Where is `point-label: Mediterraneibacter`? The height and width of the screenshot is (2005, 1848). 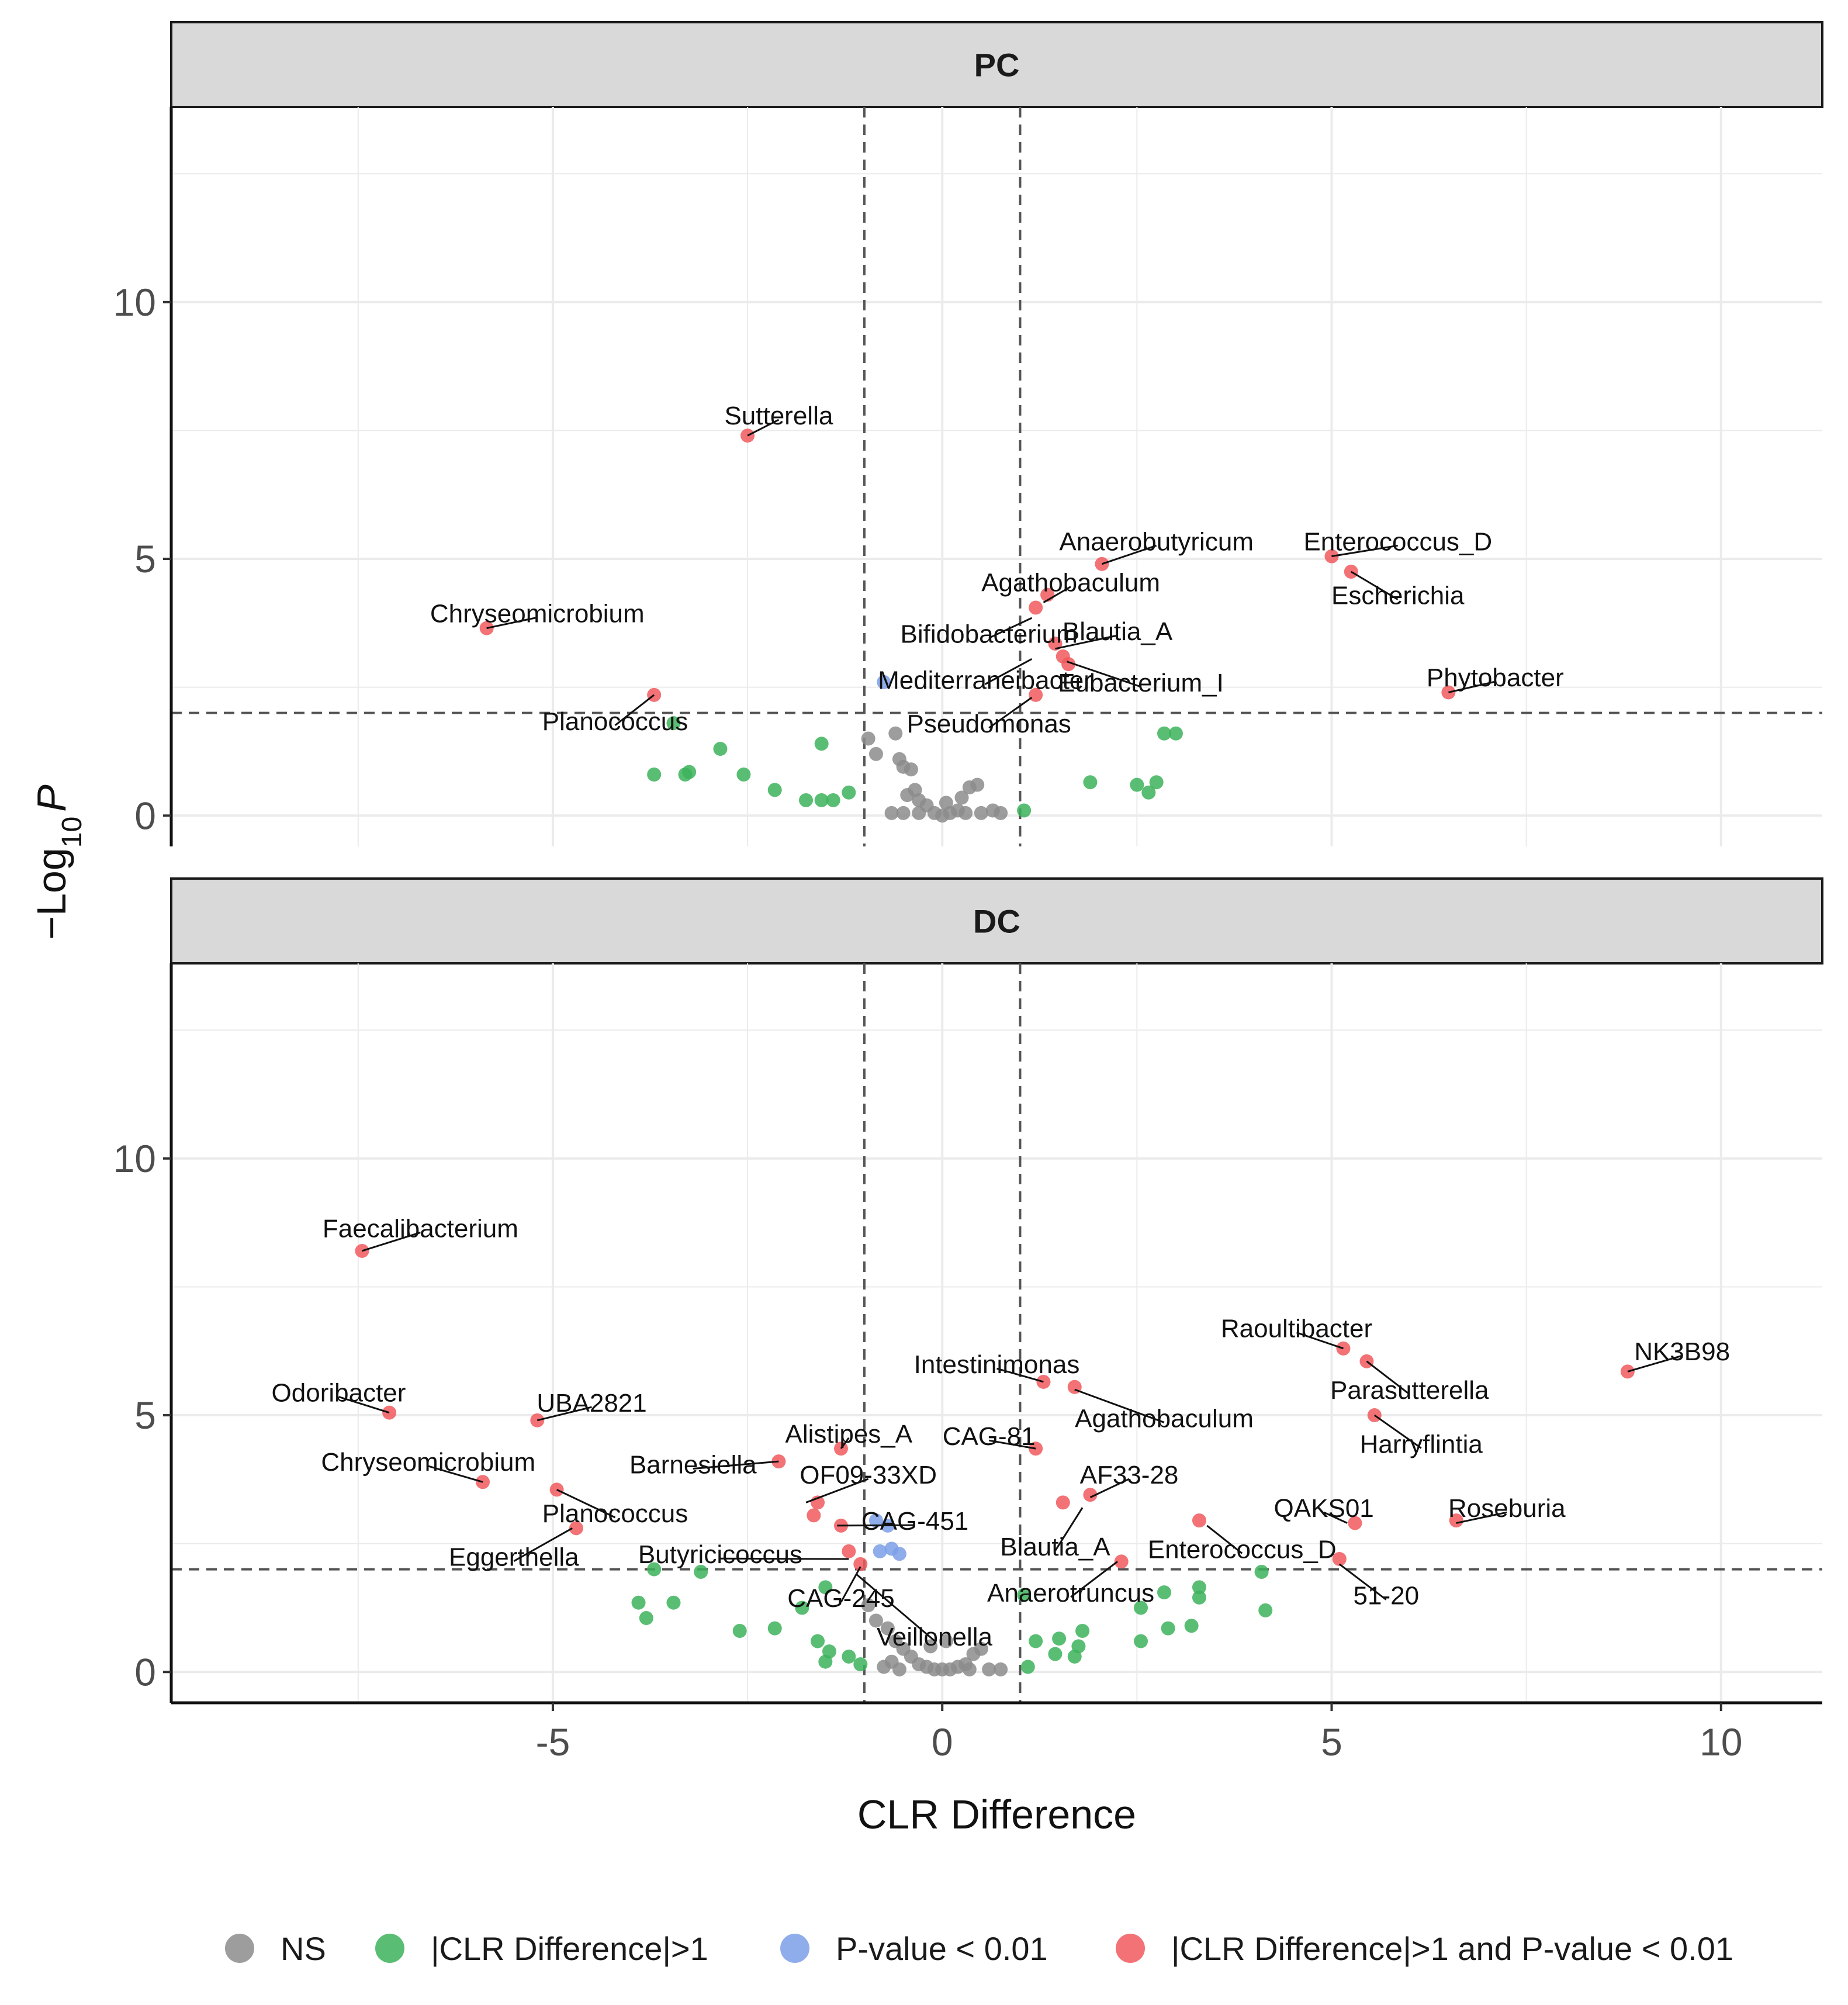
point-label: Mediterraneibacter is located at coordinates (985, 680).